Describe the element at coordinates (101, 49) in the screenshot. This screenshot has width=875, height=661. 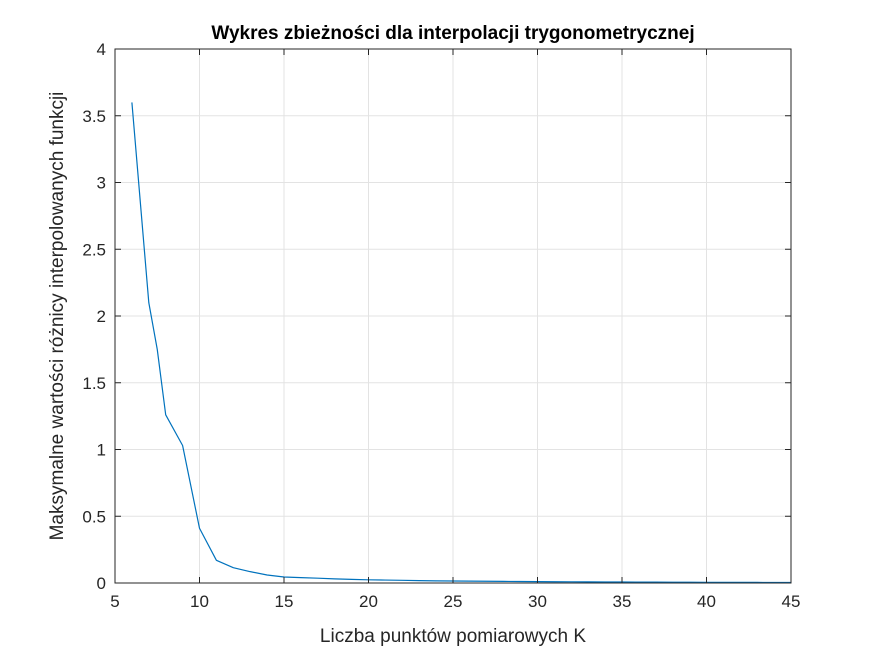
I see `y-tick-label: 4` at that location.